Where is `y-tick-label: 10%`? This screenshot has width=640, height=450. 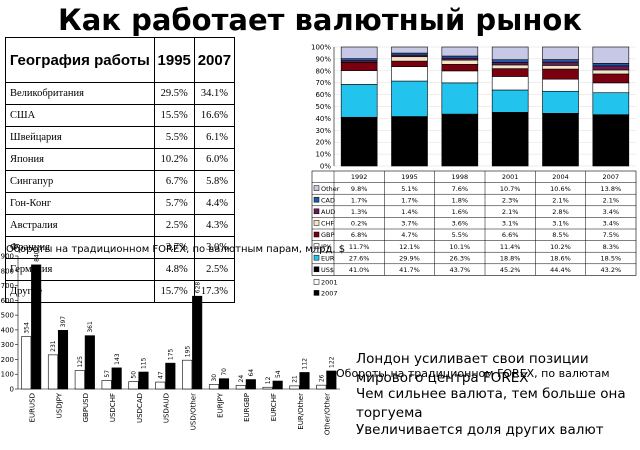
y-tick-label: 10% is located at coordinates (323, 155).